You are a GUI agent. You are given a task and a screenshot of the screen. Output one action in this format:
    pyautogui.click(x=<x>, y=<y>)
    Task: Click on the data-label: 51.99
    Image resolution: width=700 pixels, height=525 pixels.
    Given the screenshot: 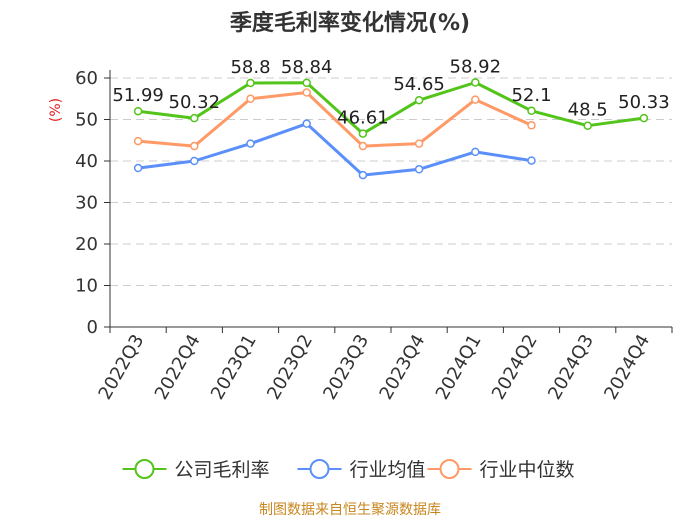 What is the action you would take?
    pyautogui.click(x=138, y=95)
    